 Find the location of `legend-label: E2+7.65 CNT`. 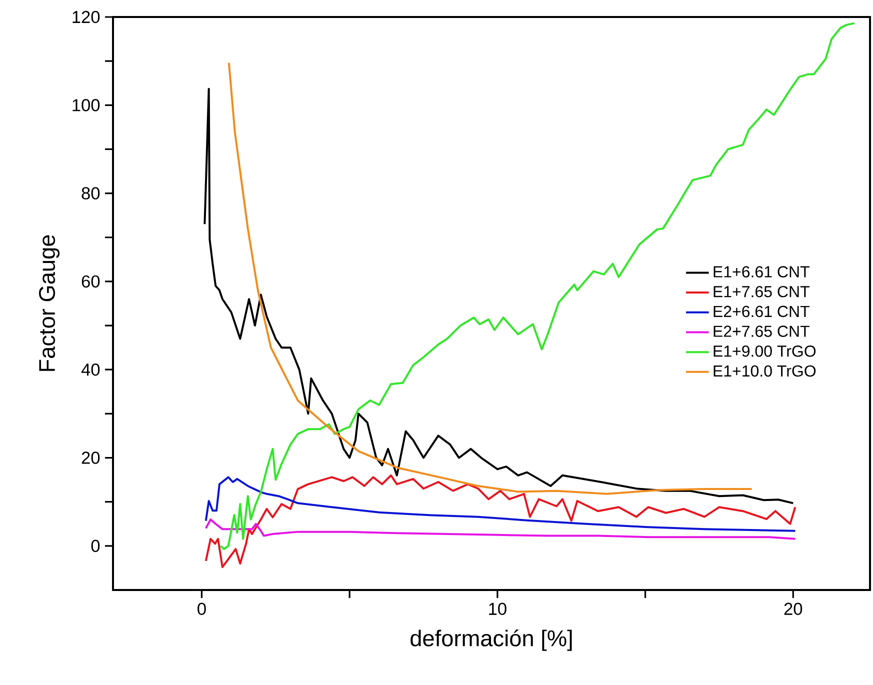

legend-label: E2+7.65 CNT is located at coordinates (762, 331).